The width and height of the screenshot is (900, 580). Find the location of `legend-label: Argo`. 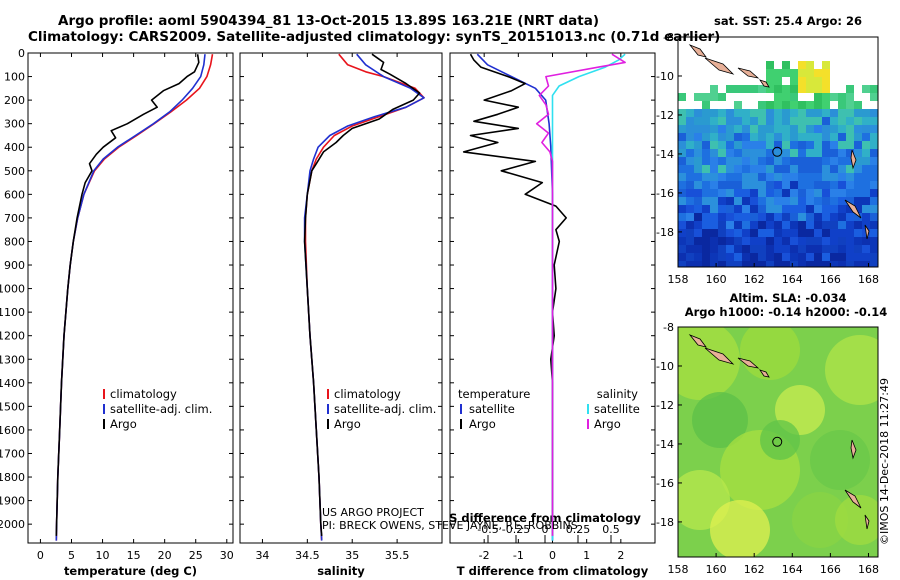

legend-label: Argo is located at coordinates (607, 424).